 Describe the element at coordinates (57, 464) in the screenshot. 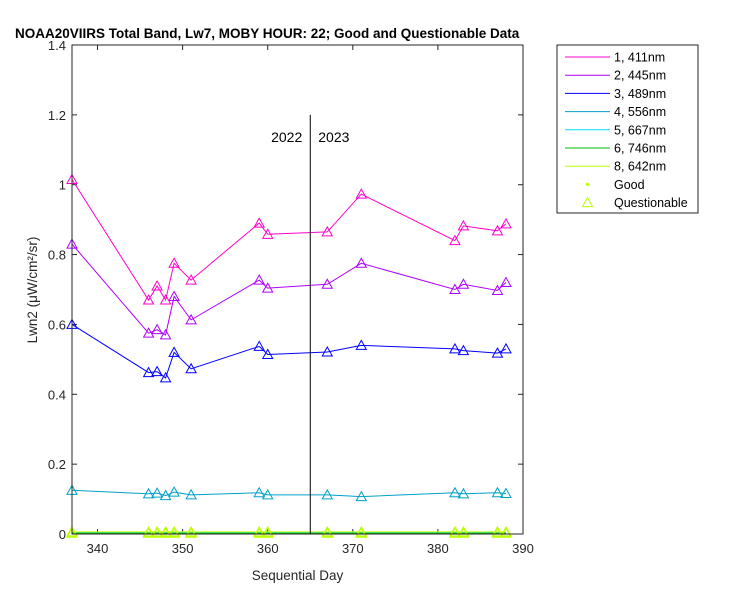

I see `y-tick-label: 0.2` at that location.